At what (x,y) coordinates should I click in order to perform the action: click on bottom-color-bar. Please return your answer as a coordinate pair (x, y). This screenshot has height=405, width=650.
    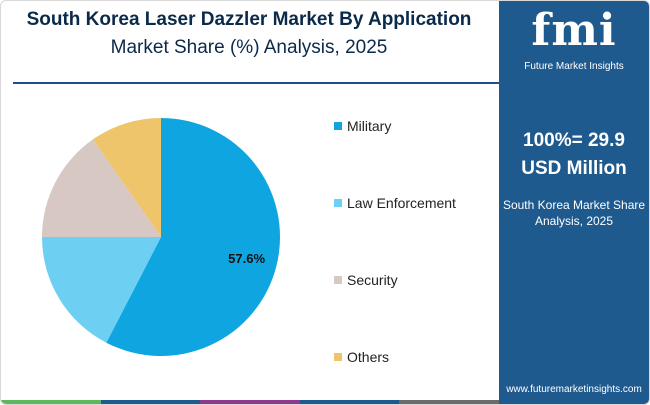
    Looking at the image, I should click on (250, 402).